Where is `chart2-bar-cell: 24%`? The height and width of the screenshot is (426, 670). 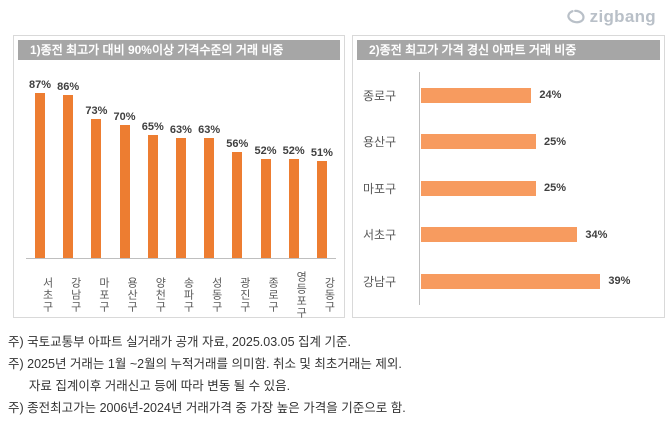 chart2-bar-cell: 24% is located at coordinates (538, 95).